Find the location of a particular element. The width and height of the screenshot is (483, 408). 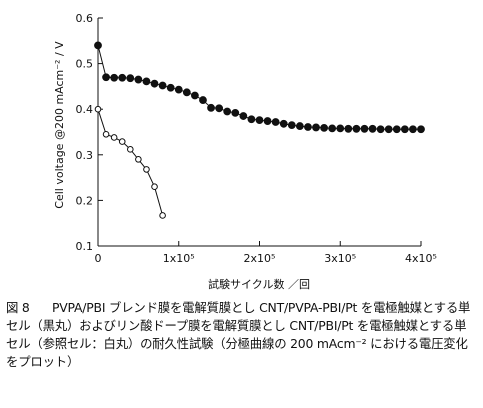

y-tick-label: 0.3 is located at coordinates (85, 155).